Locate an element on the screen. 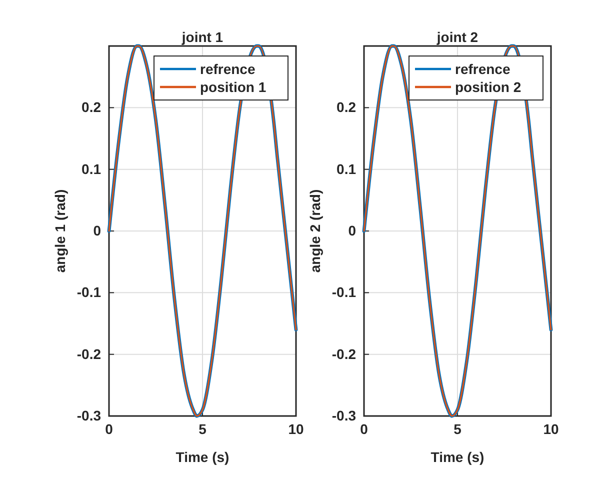 The width and height of the screenshot is (615, 484). legend-label: position 1 is located at coordinates (233, 87).